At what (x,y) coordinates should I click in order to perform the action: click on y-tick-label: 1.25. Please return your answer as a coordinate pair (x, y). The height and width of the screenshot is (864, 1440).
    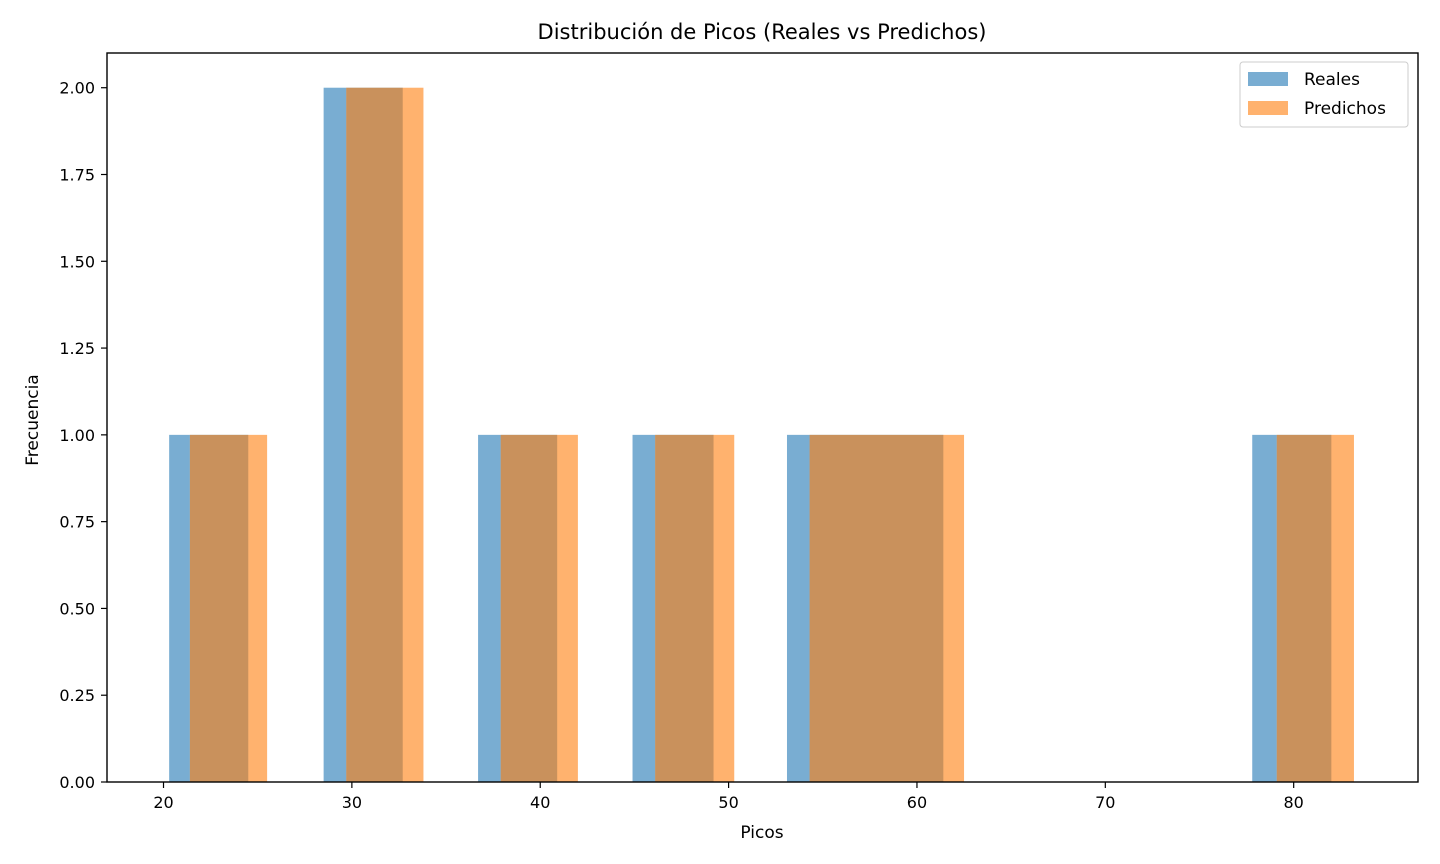
    Looking at the image, I should click on (77, 348).